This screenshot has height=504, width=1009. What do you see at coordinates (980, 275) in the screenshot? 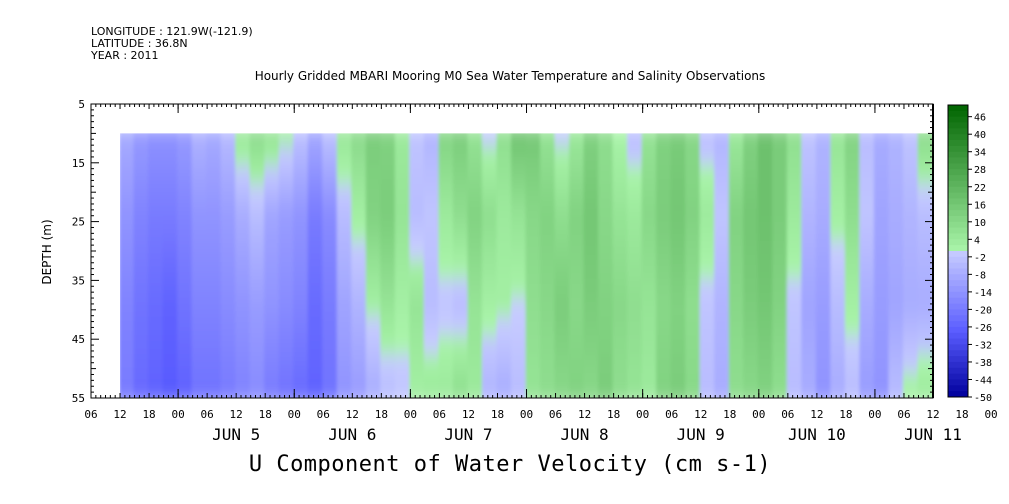
I see `colorbar-tick-label: -8` at bounding box center [980, 275].